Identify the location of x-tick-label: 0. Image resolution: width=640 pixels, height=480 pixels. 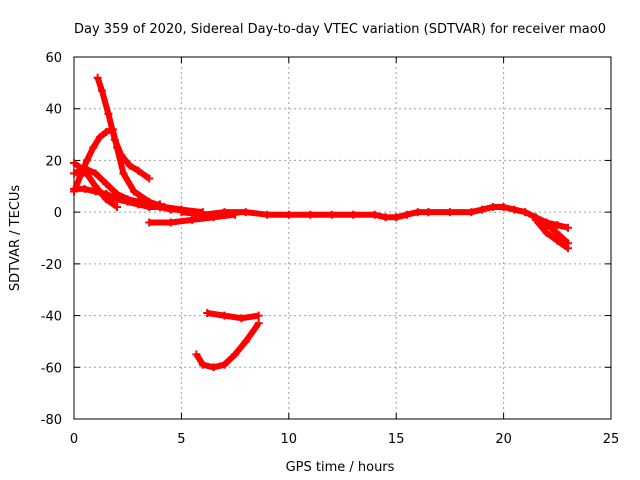
(74, 439).